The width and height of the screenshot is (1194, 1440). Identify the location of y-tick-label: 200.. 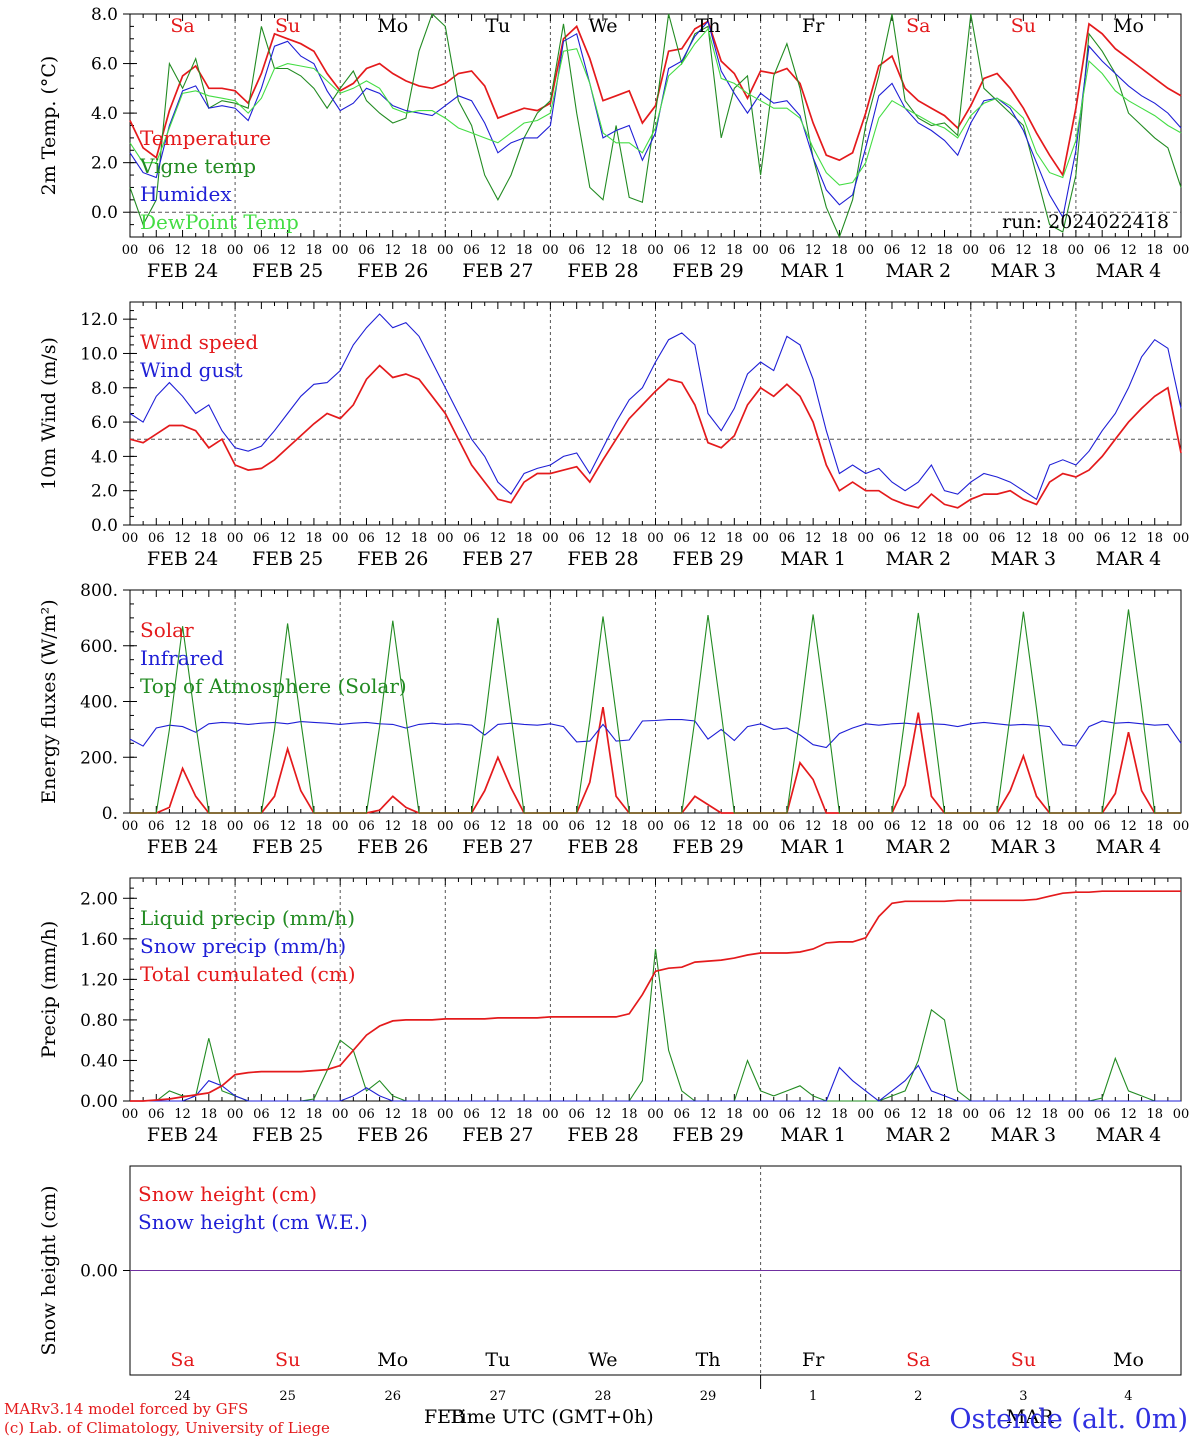
(99, 758).